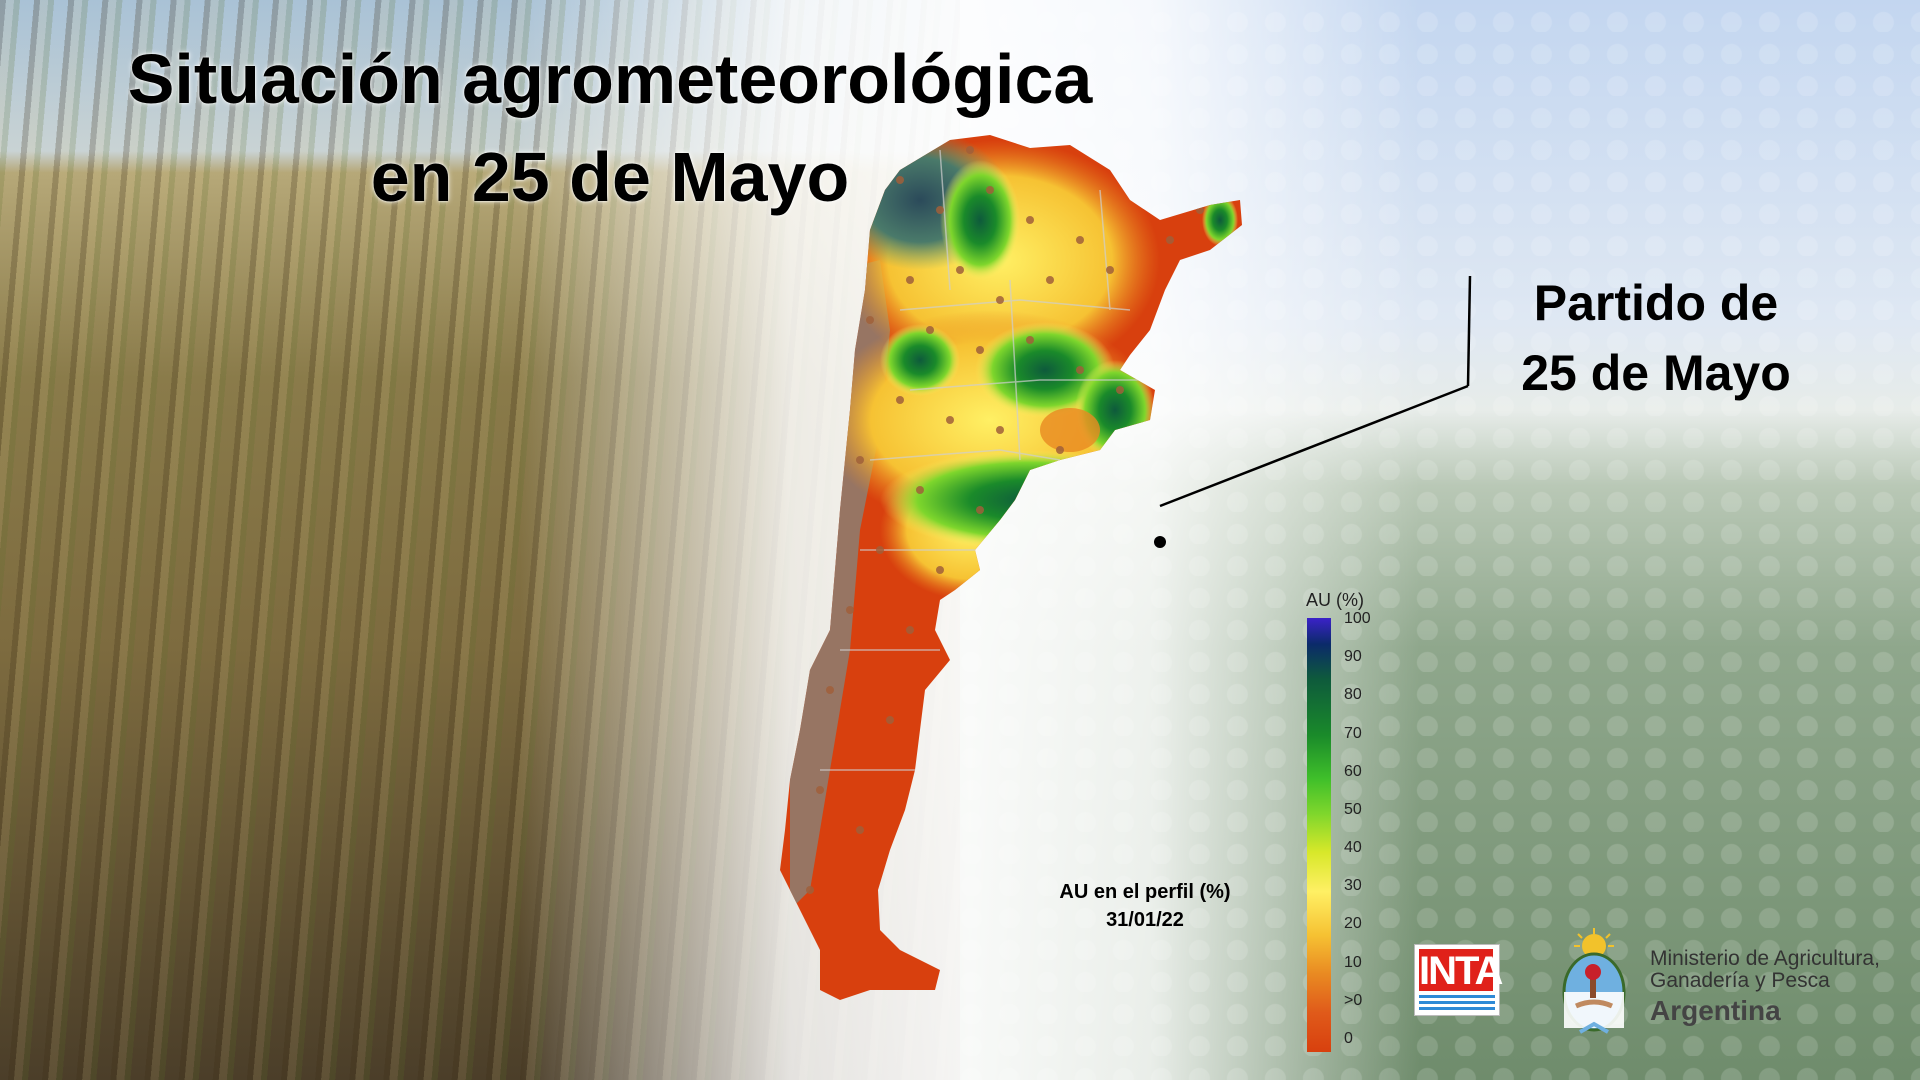  Describe the element at coordinates (1656, 338) in the screenshot. I see `partido-callout: Partido de 25 de Mayo` at that location.